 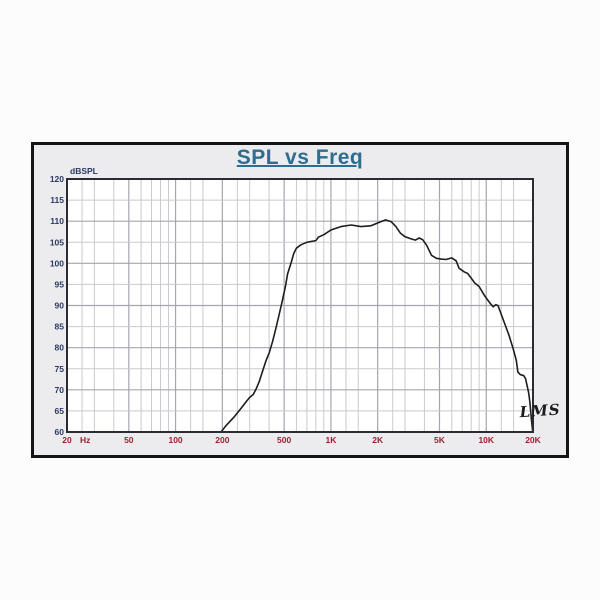 I want to click on y-tick-label: 110, so click(x=57, y=221).